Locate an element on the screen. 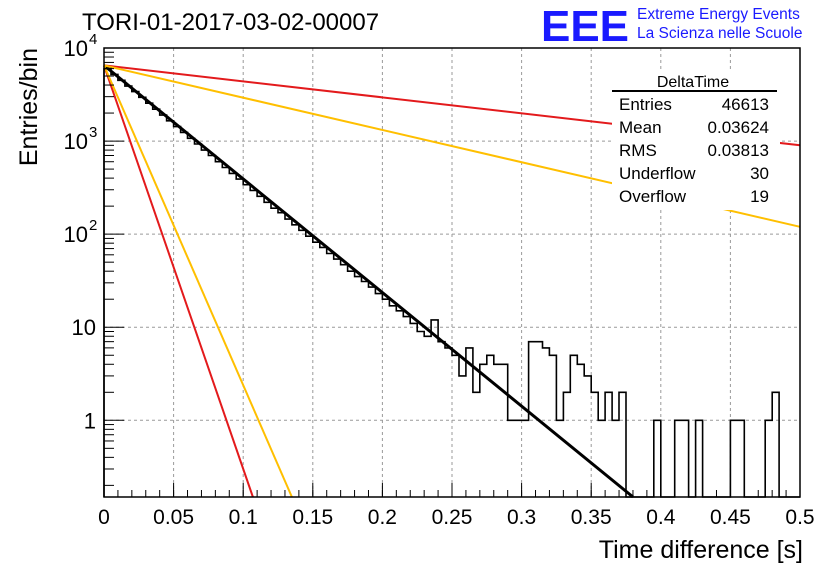 The height and width of the screenshot is (572, 836). y-tick-exponent: 4 is located at coordinates (93, 39).